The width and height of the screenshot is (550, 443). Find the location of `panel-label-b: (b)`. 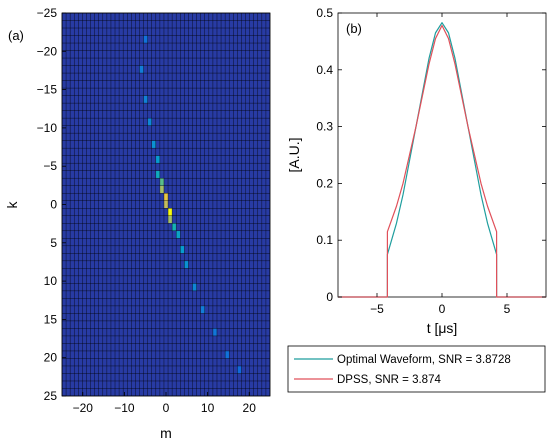

panel-label-b: (b) is located at coordinates (354, 28).